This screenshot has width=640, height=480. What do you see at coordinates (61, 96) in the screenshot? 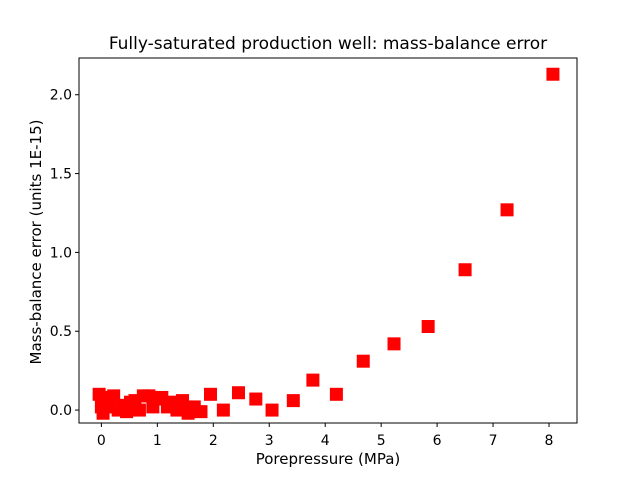
I see `y-tick-label: 2.0` at bounding box center [61, 96].